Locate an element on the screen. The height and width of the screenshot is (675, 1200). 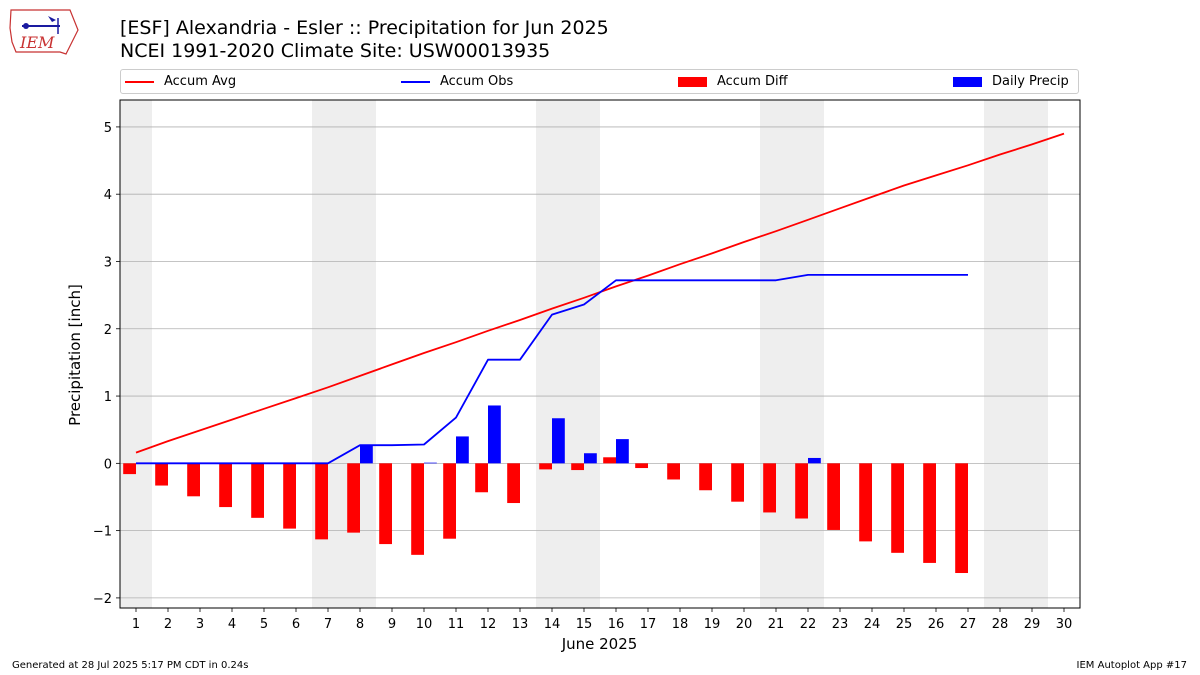
x-tick-label: 27 is located at coordinates (968, 624).